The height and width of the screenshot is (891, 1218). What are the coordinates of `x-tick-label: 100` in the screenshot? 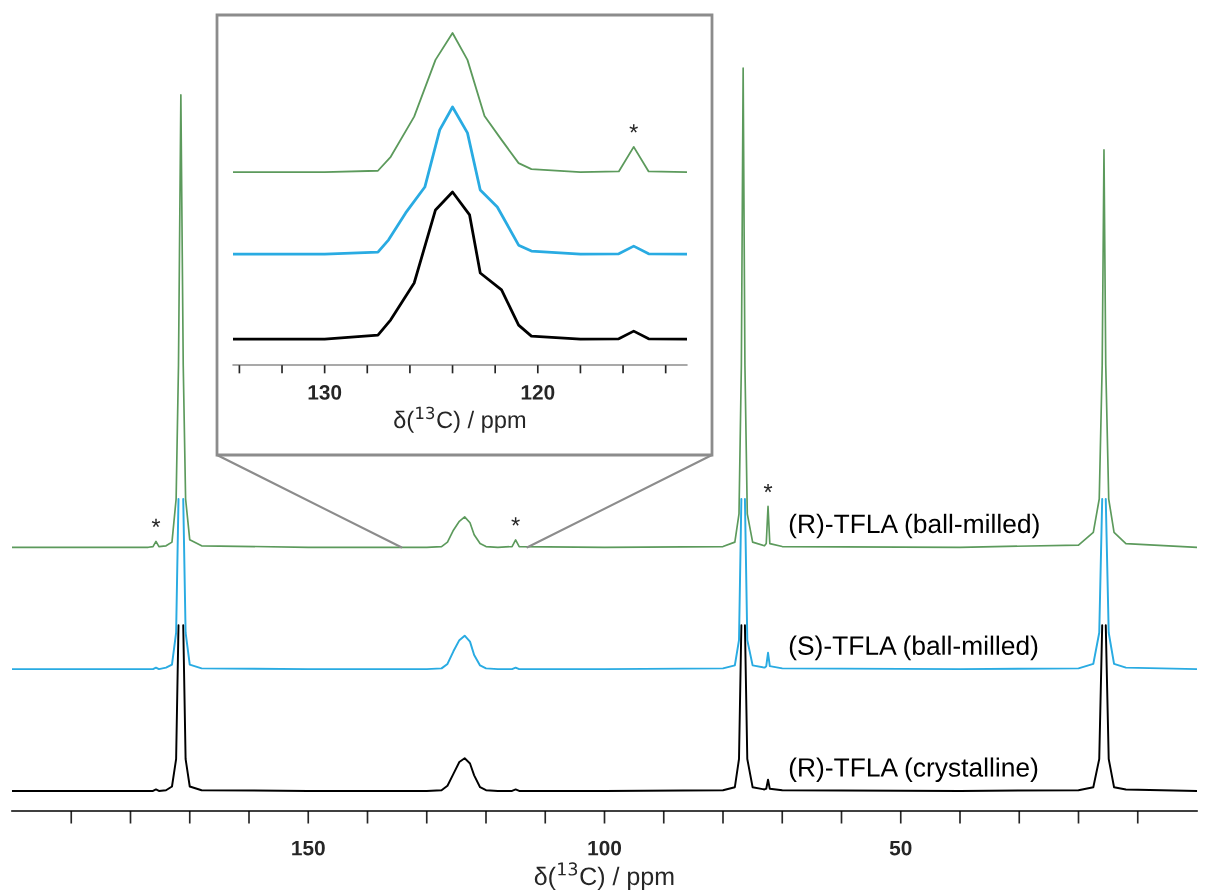 It's located at (605, 848).